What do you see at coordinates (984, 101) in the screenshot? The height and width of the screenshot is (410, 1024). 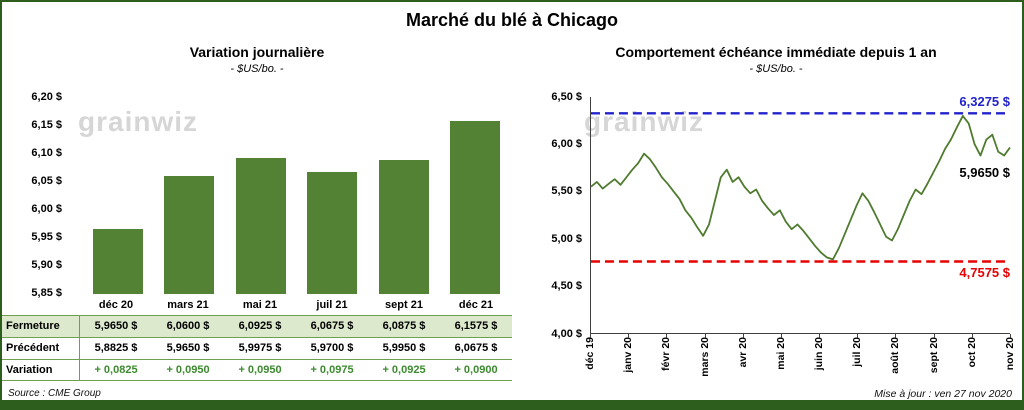 I see `resistance-level-label: 6,3275 $` at bounding box center [984, 101].